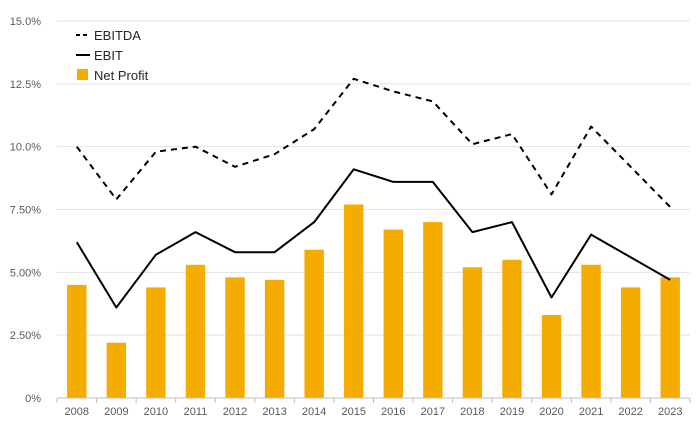 The image size is (700, 433). Describe the element at coordinates (472, 412) in the screenshot. I see `x-tick-label: 2018` at that location.